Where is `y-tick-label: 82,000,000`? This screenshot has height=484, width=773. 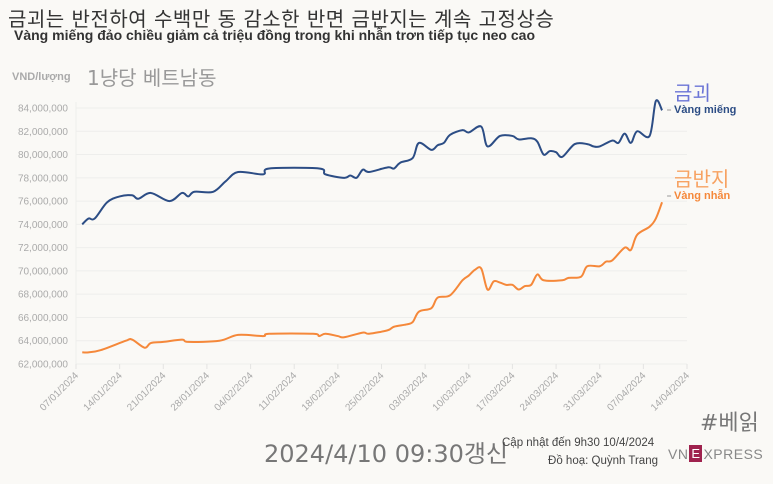 y-tick-label: 82,000,000 is located at coordinates (43, 132).